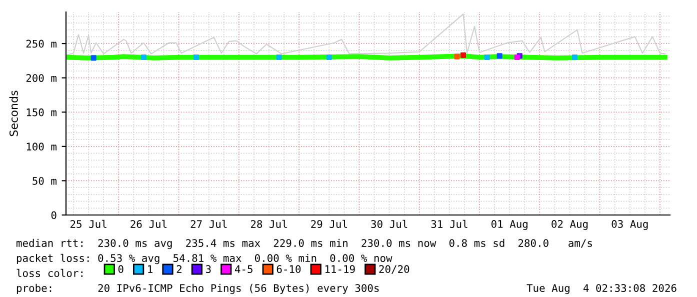 Image resolution: width=697 pixels, height=297 pixels. What do you see at coordinates (208, 224) in the screenshot?
I see `x-tick-label: 27 Jul` at bounding box center [208, 224].